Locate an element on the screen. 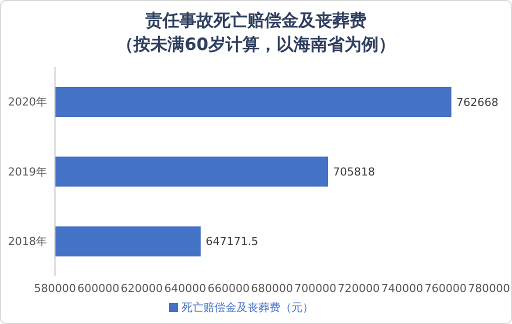  x-tick-label: 740000 is located at coordinates (402, 288).